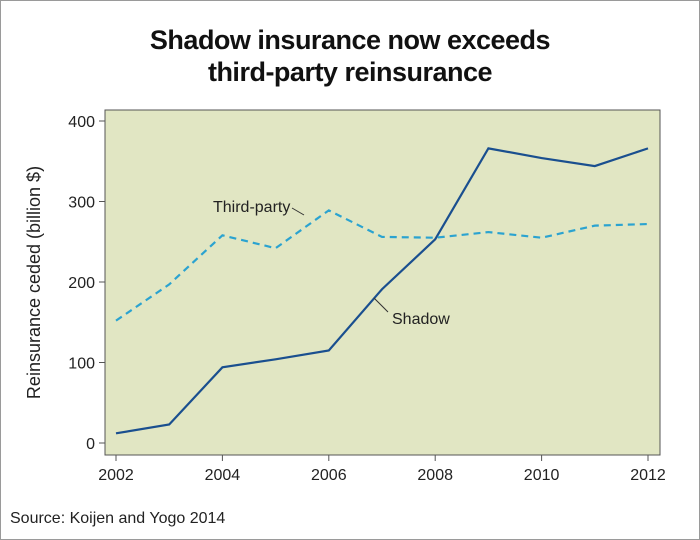 This screenshot has height=540, width=700. What do you see at coordinates (81, 283) in the screenshot?
I see `y-tick-label: 200` at bounding box center [81, 283].